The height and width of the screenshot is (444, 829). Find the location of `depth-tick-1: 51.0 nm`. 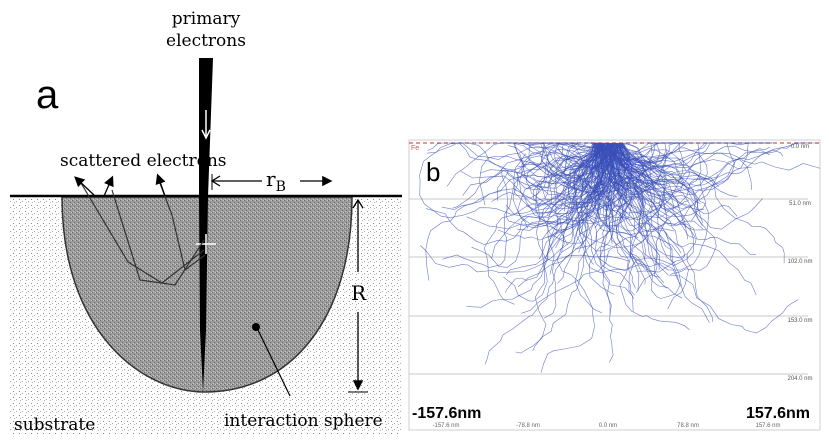

depth-tick-1: 51.0 nm is located at coordinates (800, 204).